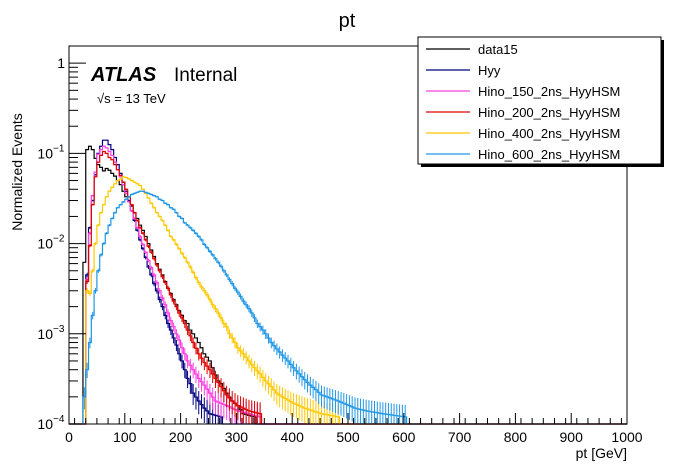 The image size is (696, 472). What do you see at coordinates (549, 112) in the screenshot?
I see `legend-label: Hino_200_2ns_HyyHSM` at bounding box center [549, 112].